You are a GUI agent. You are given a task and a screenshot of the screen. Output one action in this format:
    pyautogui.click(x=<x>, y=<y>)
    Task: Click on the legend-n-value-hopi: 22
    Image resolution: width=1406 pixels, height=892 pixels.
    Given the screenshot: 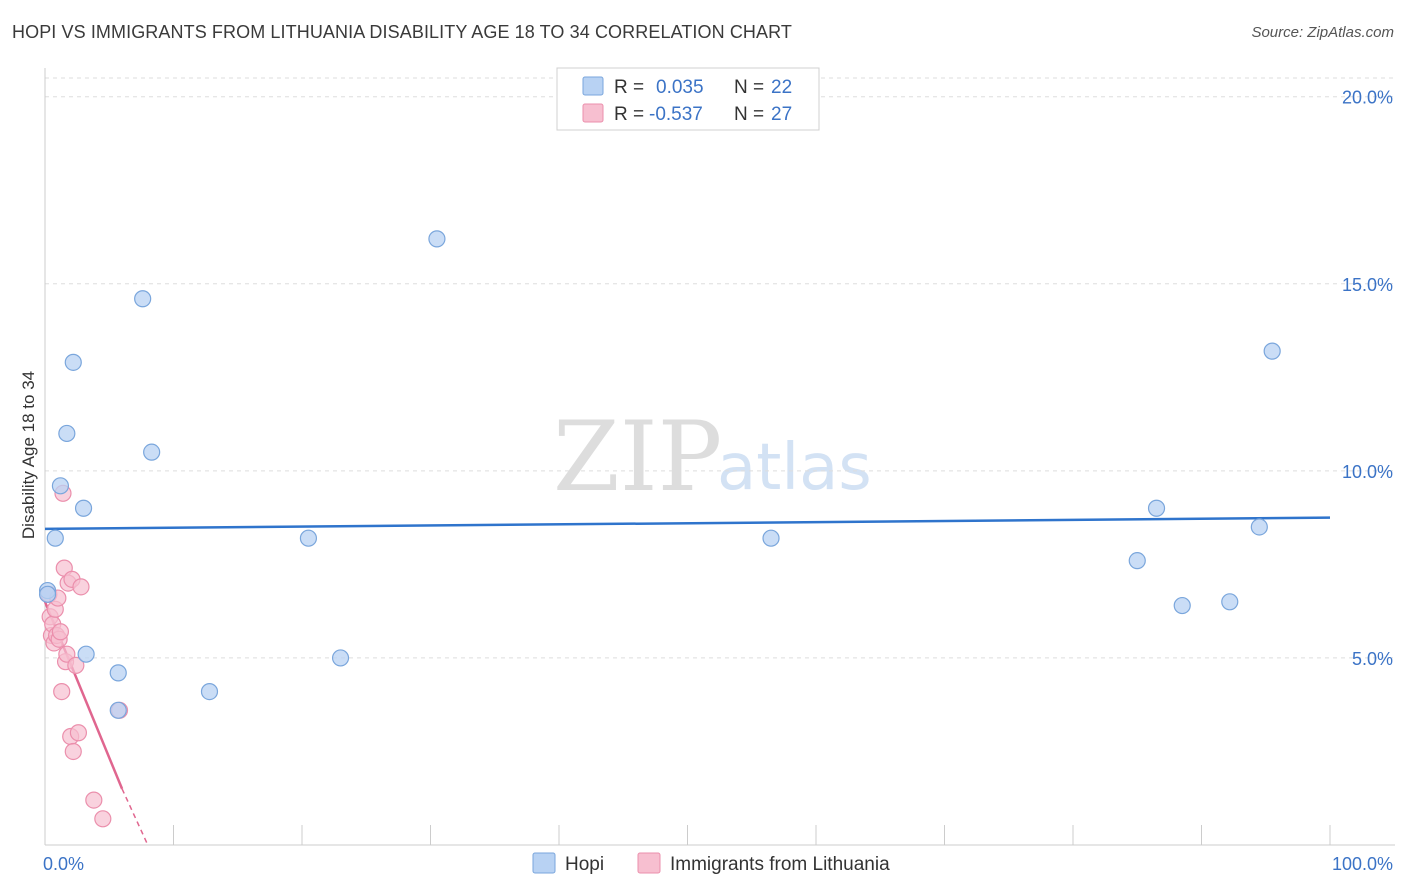 What is the action you would take?
    pyautogui.click(x=781, y=87)
    